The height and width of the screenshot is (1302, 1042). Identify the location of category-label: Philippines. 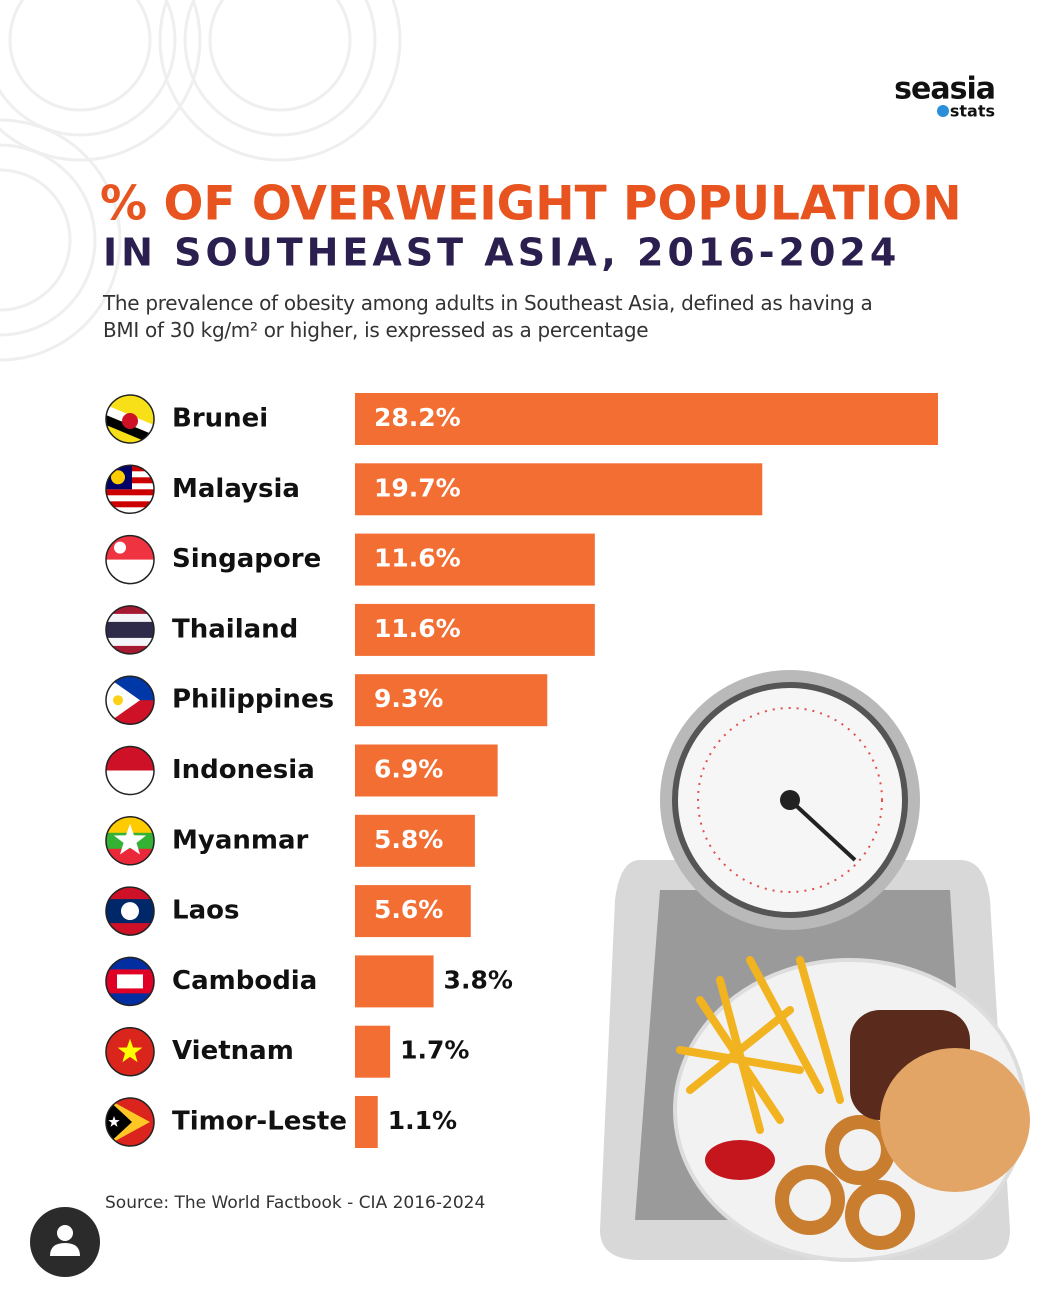
(253, 700).